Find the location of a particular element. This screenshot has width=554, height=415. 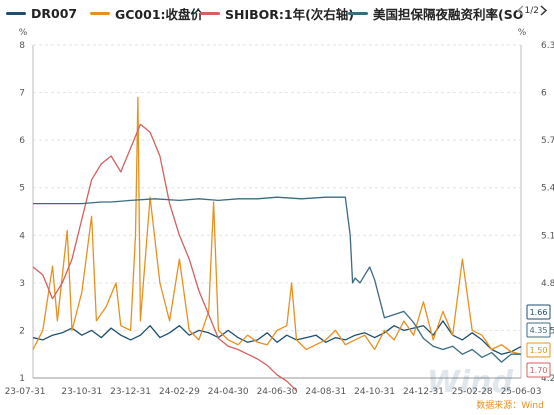

legend-label-shibor: SHIBOR:1年(次右轴) is located at coordinates (290, 14).